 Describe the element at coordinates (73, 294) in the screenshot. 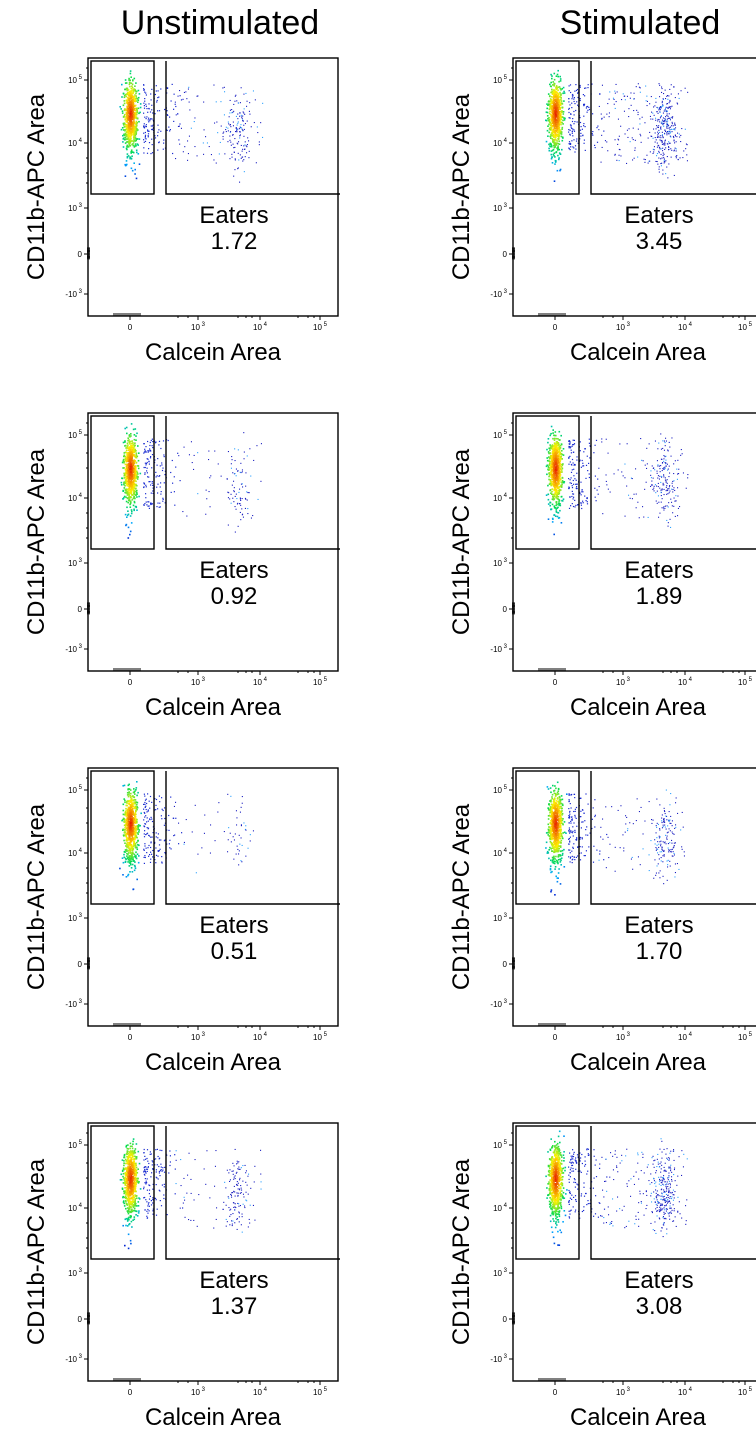

I see `y-tick-label: -10 3` at that location.